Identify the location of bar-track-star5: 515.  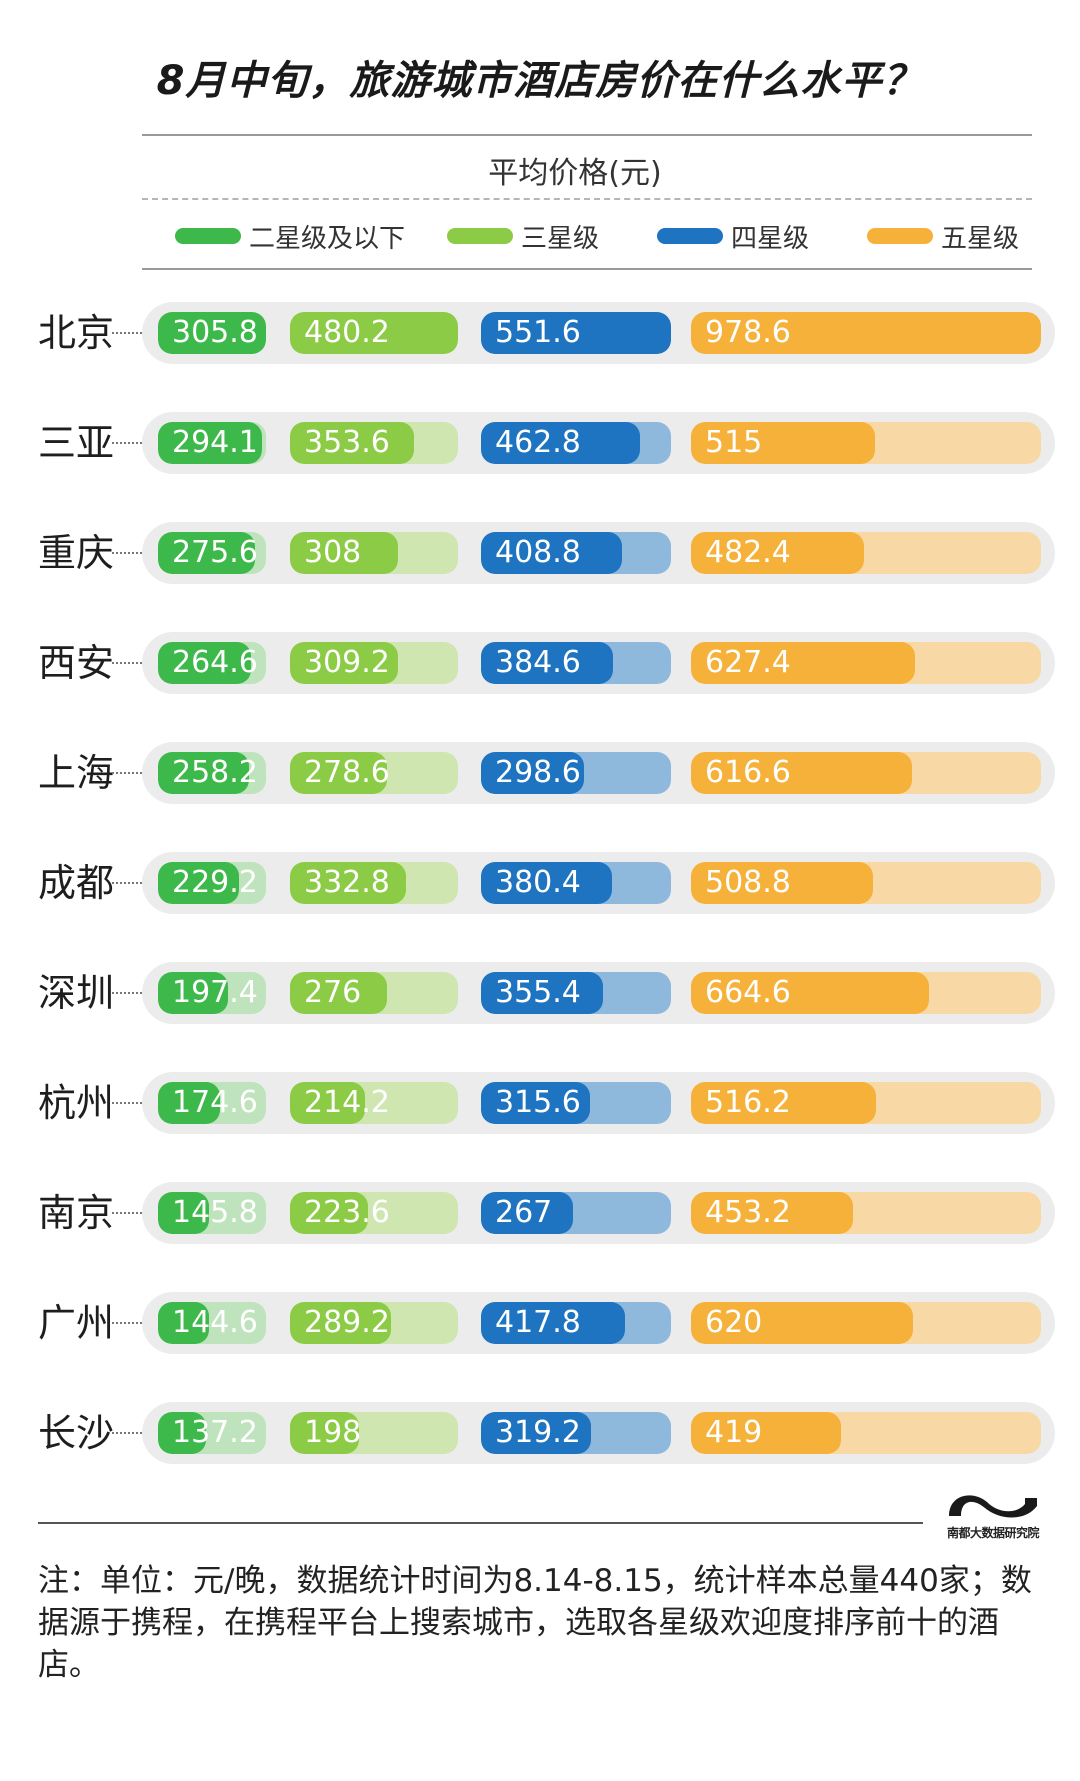
(866, 443).